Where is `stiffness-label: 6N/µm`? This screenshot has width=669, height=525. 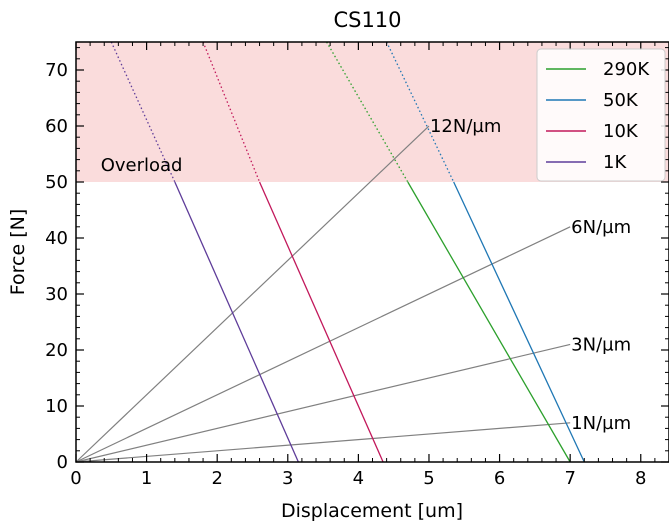
stiffness-label: 6N/µm is located at coordinates (601, 227).